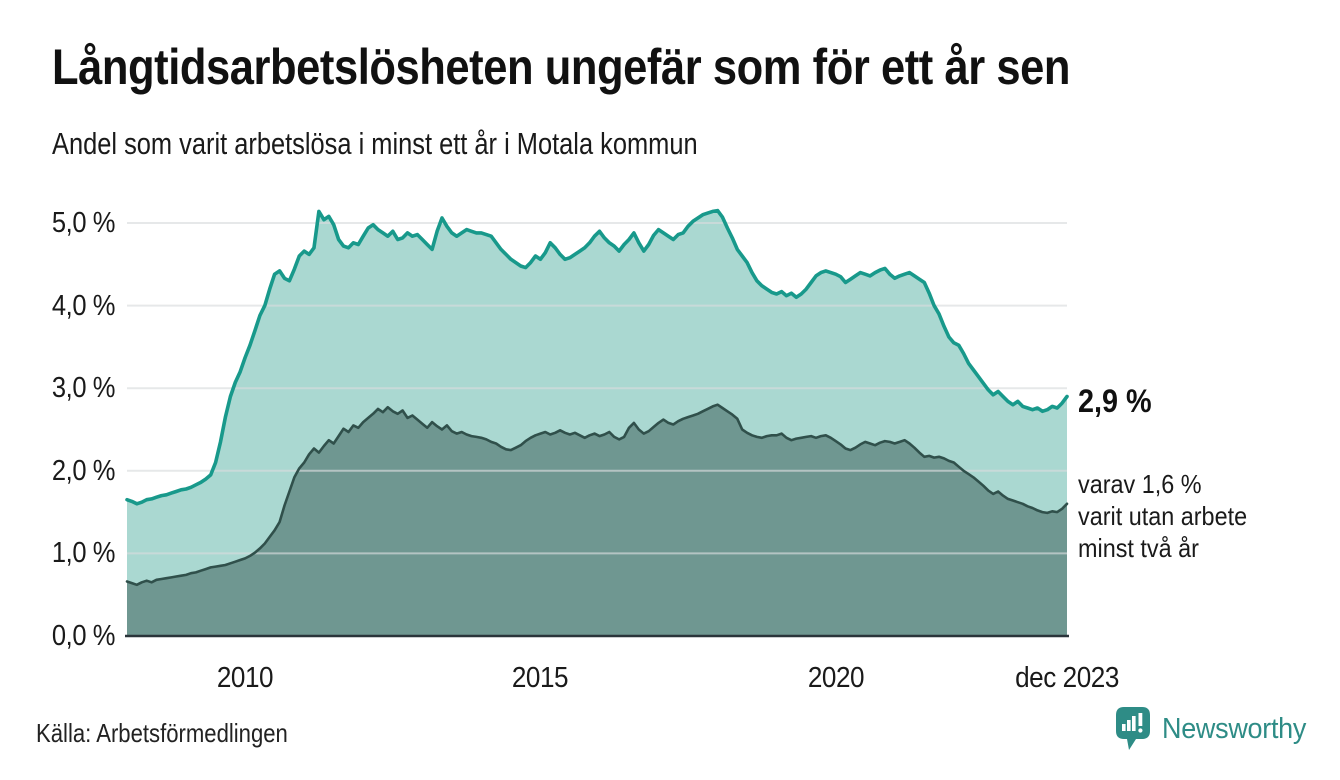 Image resolution: width=1340 pixels, height=780 pixels. Describe the element at coordinates (540, 678) in the screenshot. I see `x-axis-label: 2015` at that location.